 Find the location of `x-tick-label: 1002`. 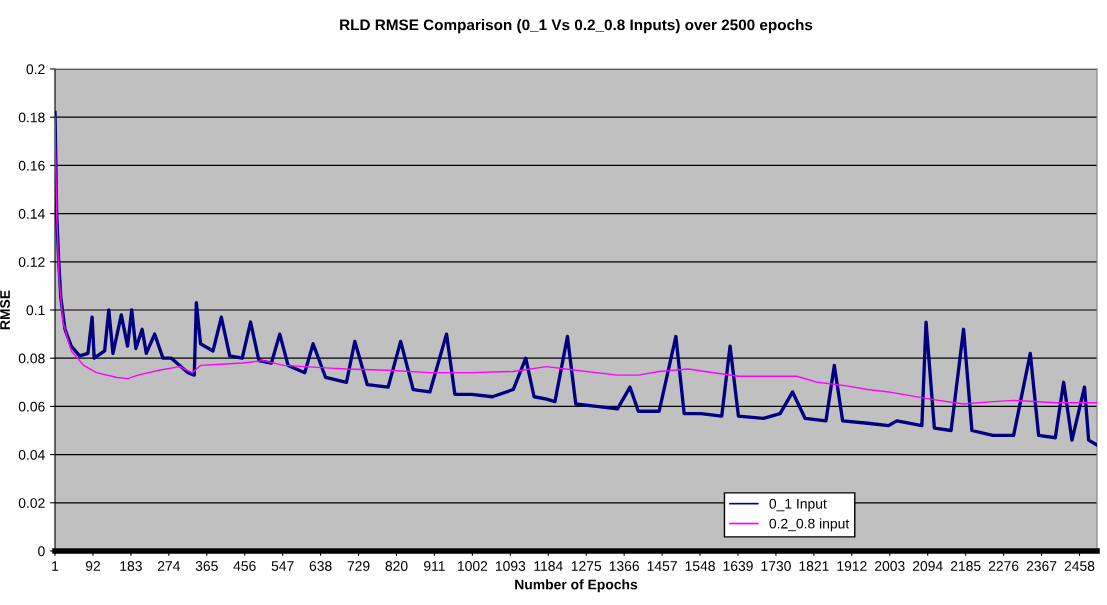

x-tick-label: 1002 is located at coordinates (473, 566).